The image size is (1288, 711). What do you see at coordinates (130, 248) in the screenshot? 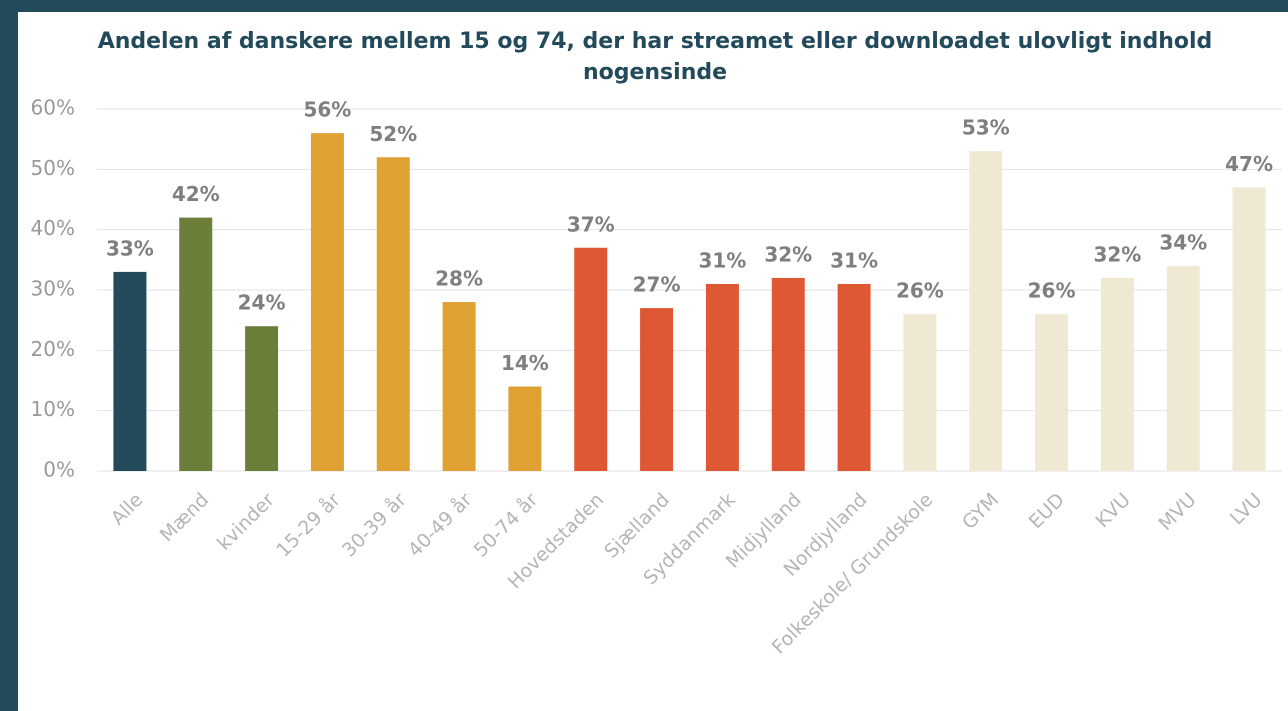
I see `value-label: 33%` at bounding box center [130, 248].